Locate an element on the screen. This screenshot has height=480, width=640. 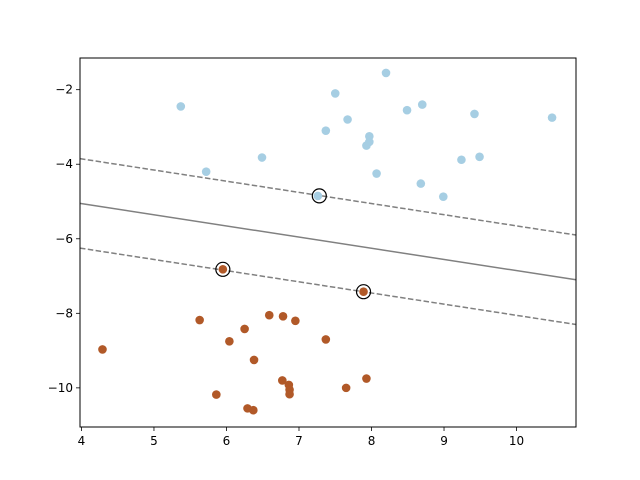
y-axis-ticks: −2 −4 −6 −8 −10 is located at coordinates (64, 239).